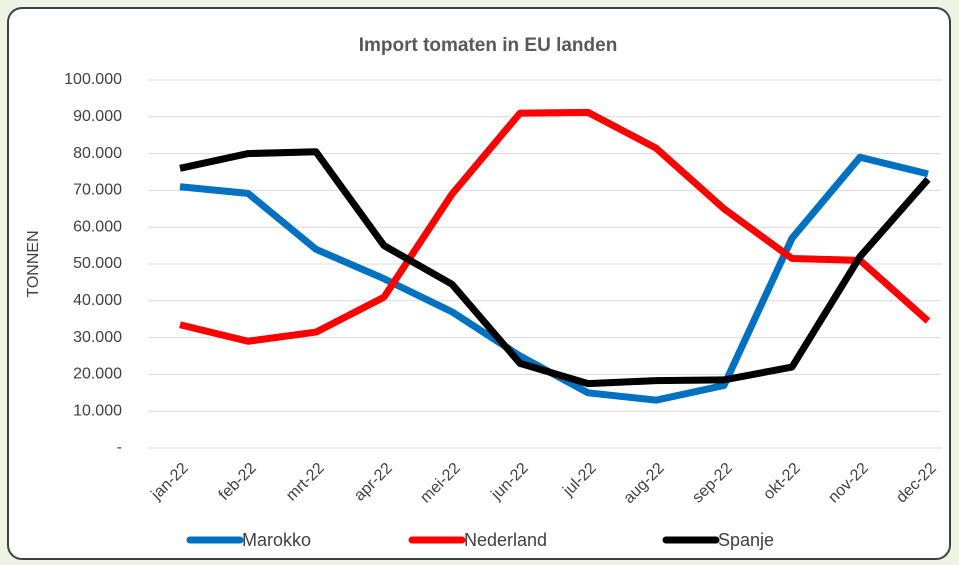 This screenshot has width=959, height=565. I want to click on y-axis-label: TONNEN, so click(33, 263).